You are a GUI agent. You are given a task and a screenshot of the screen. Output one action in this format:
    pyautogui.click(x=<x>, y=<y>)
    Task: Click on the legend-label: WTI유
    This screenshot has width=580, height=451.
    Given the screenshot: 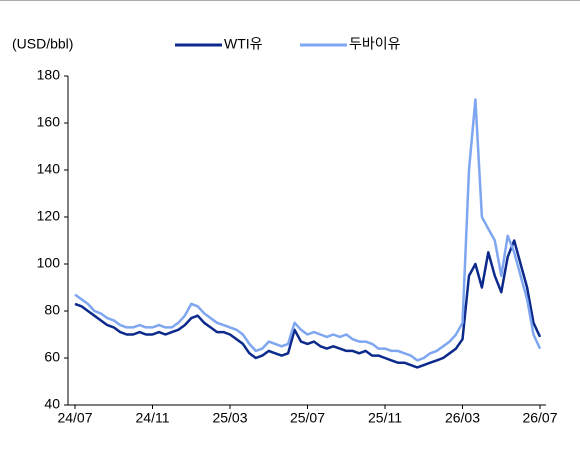 What is the action you would take?
    pyautogui.click(x=243, y=44)
    